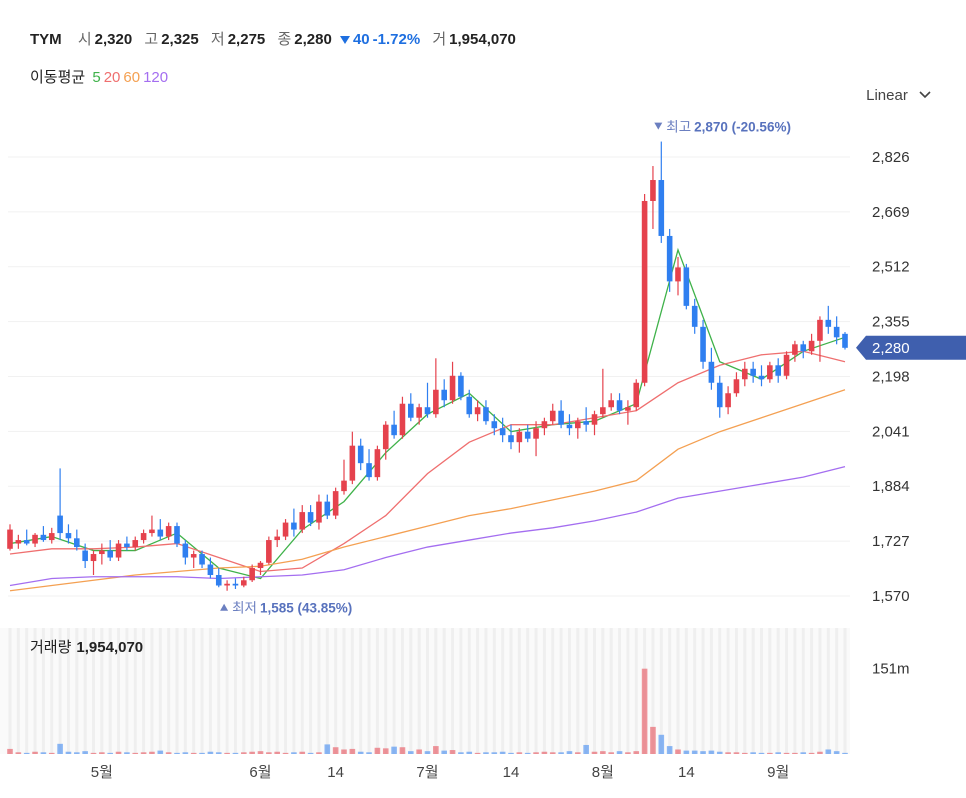  What do you see at coordinates (891, 322) in the screenshot?
I see `y-tick-label: 2,355` at bounding box center [891, 322].